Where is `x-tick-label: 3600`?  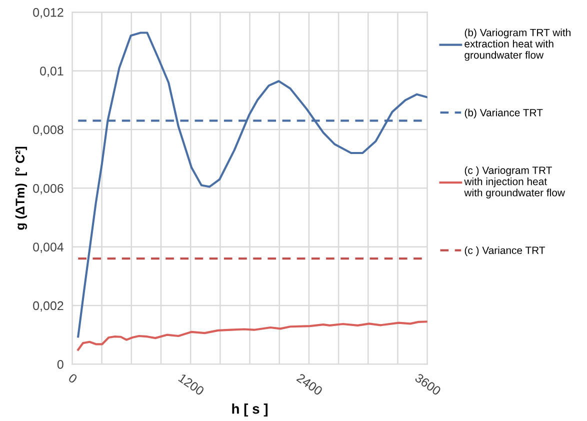 x-tick-label: 3600 is located at coordinates (428, 384).